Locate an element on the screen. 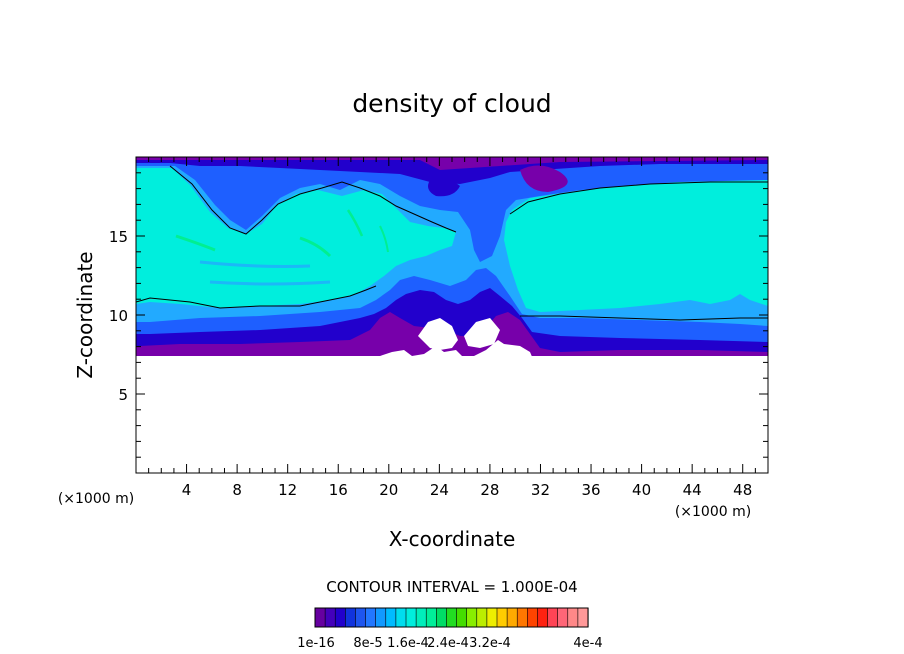  colorbar-labels: 1e-16 8e-5 1.6e-42.4e-4 3.2e-4 4e-4 is located at coordinates (449, 643).